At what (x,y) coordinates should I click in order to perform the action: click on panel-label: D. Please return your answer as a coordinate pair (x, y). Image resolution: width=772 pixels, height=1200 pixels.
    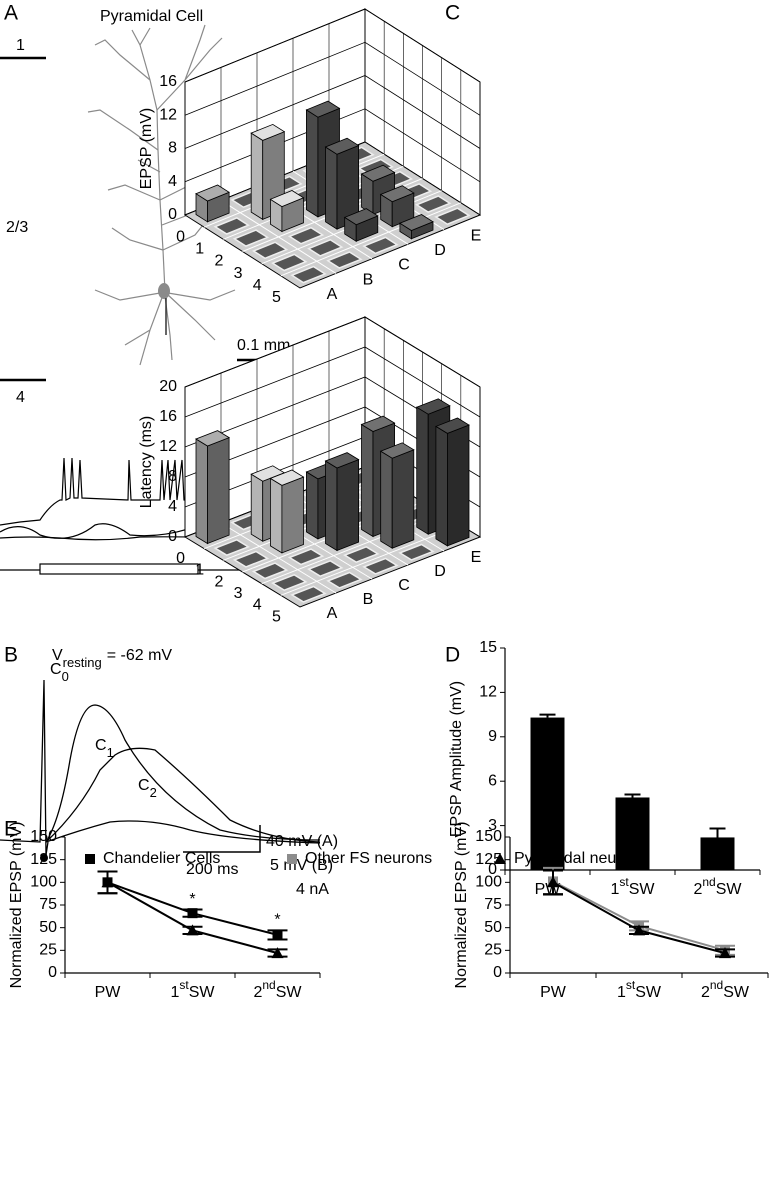
    Looking at the image, I should click on (452, 655).